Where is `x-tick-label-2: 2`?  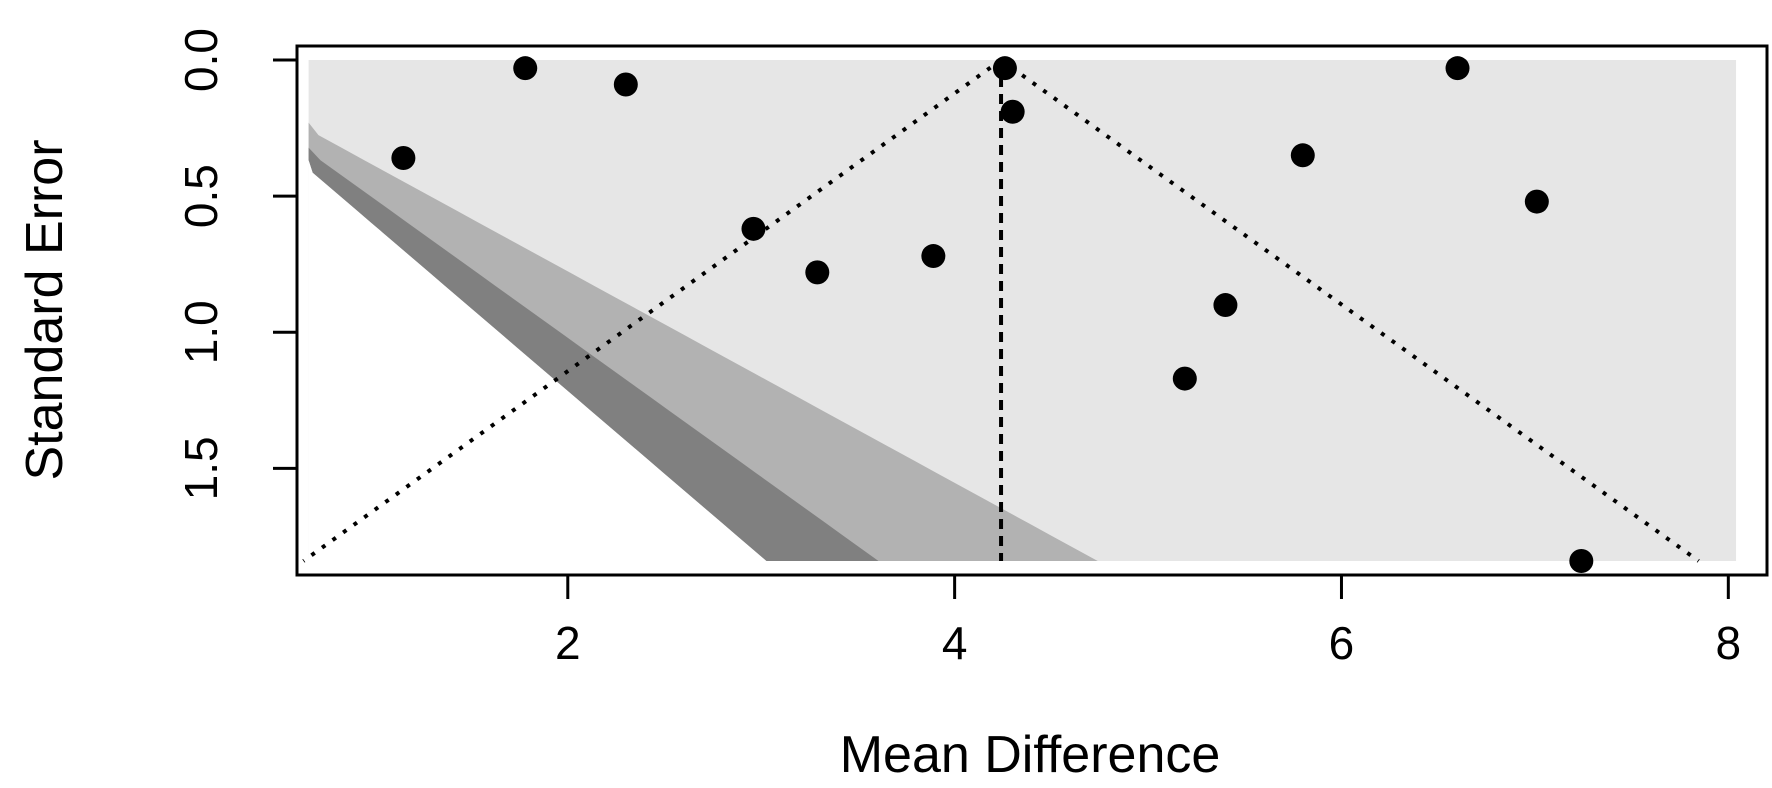
x-tick-label-2: 2 is located at coordinates (568, 643).